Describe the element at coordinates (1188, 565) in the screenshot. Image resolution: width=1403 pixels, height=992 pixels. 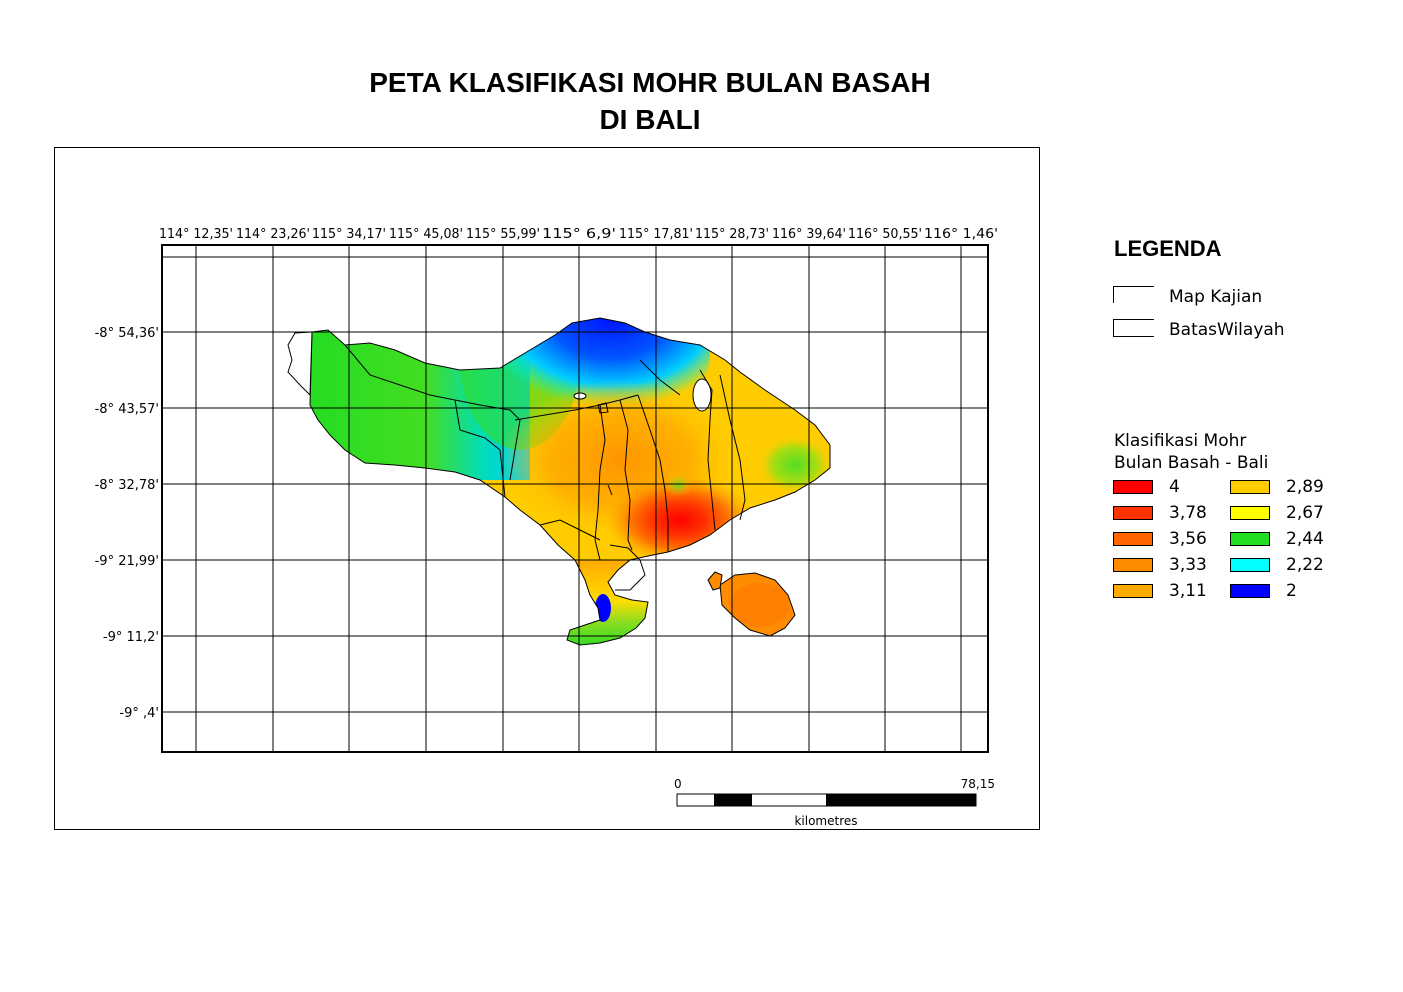
I see `class-label: 3,33` at that location.